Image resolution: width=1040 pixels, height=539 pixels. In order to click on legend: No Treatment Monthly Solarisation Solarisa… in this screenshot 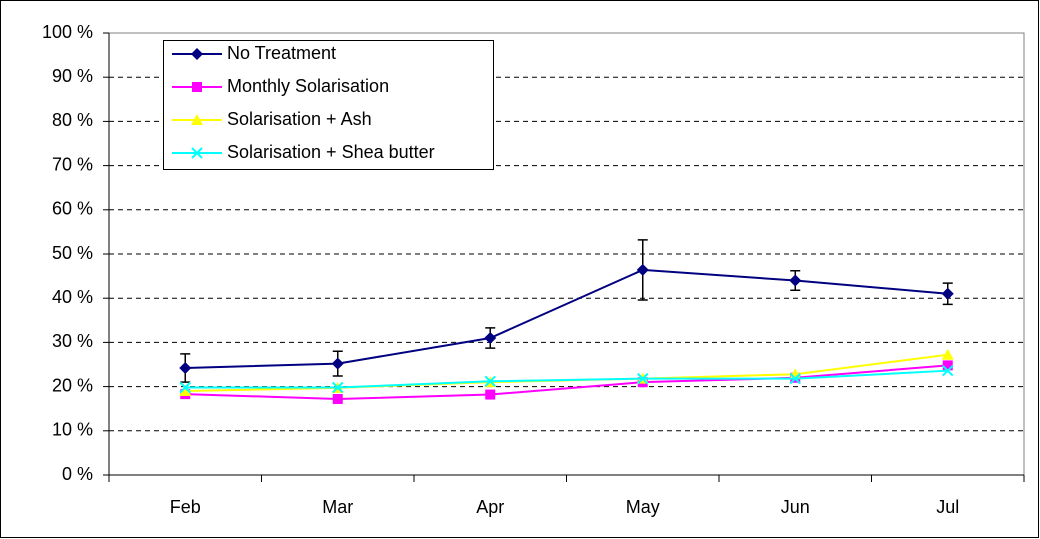, I will do `click(328, 105)`.